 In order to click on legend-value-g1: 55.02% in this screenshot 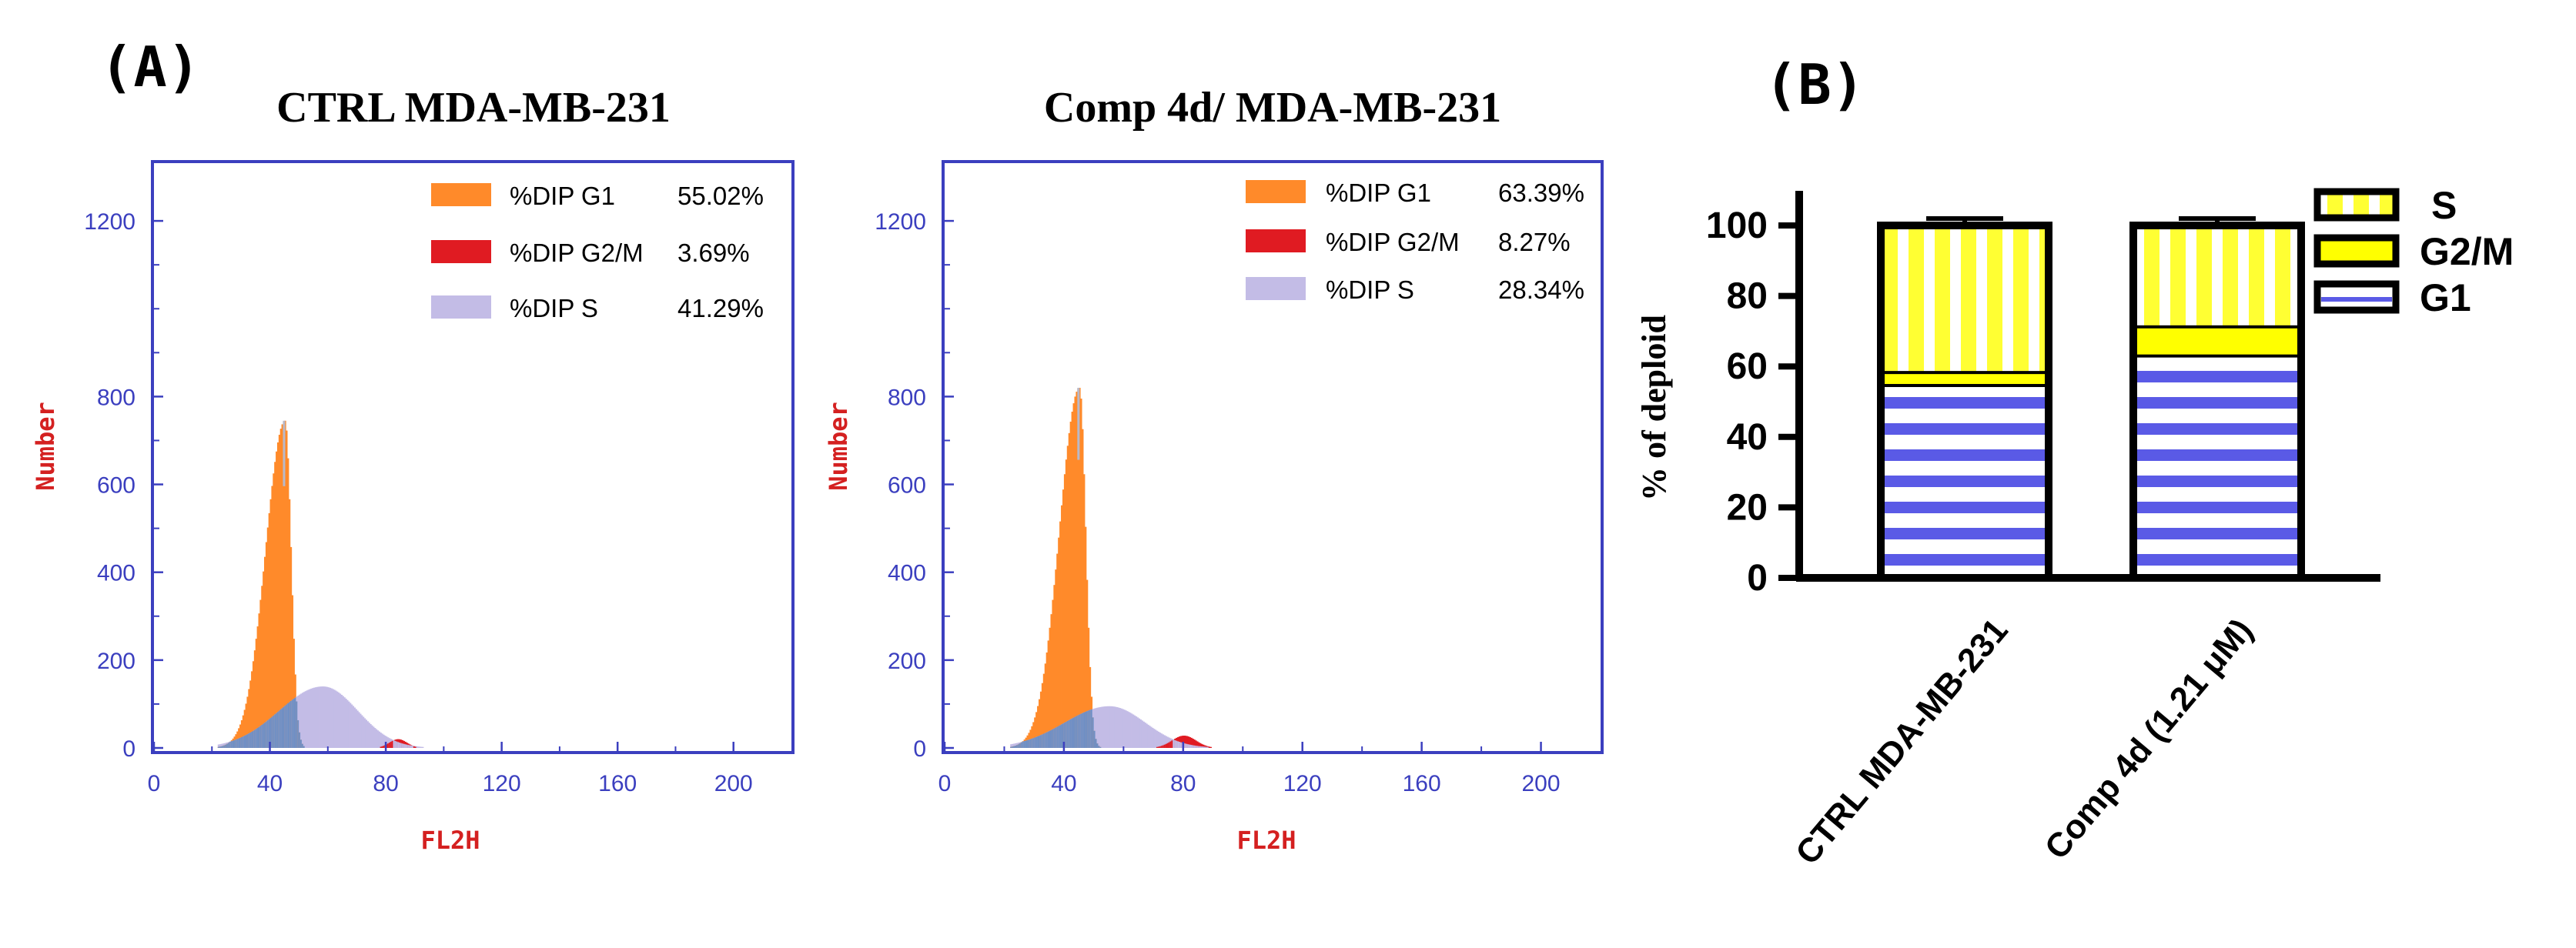, I will do `click(720, 196)`.